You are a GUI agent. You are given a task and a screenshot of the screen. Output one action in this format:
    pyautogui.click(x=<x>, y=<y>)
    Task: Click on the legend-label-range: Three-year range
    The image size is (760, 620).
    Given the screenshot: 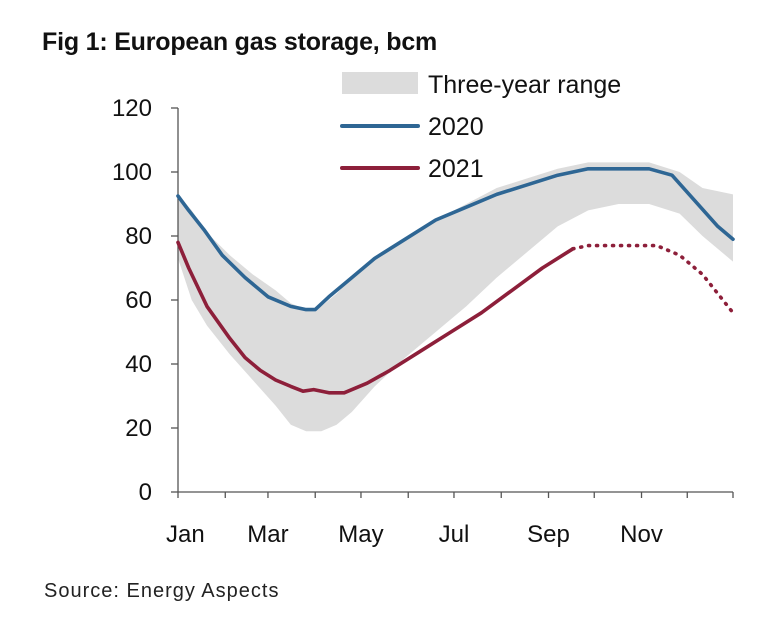 What is the action you would take?
    pyautogui.click(x=524, y=85)
    